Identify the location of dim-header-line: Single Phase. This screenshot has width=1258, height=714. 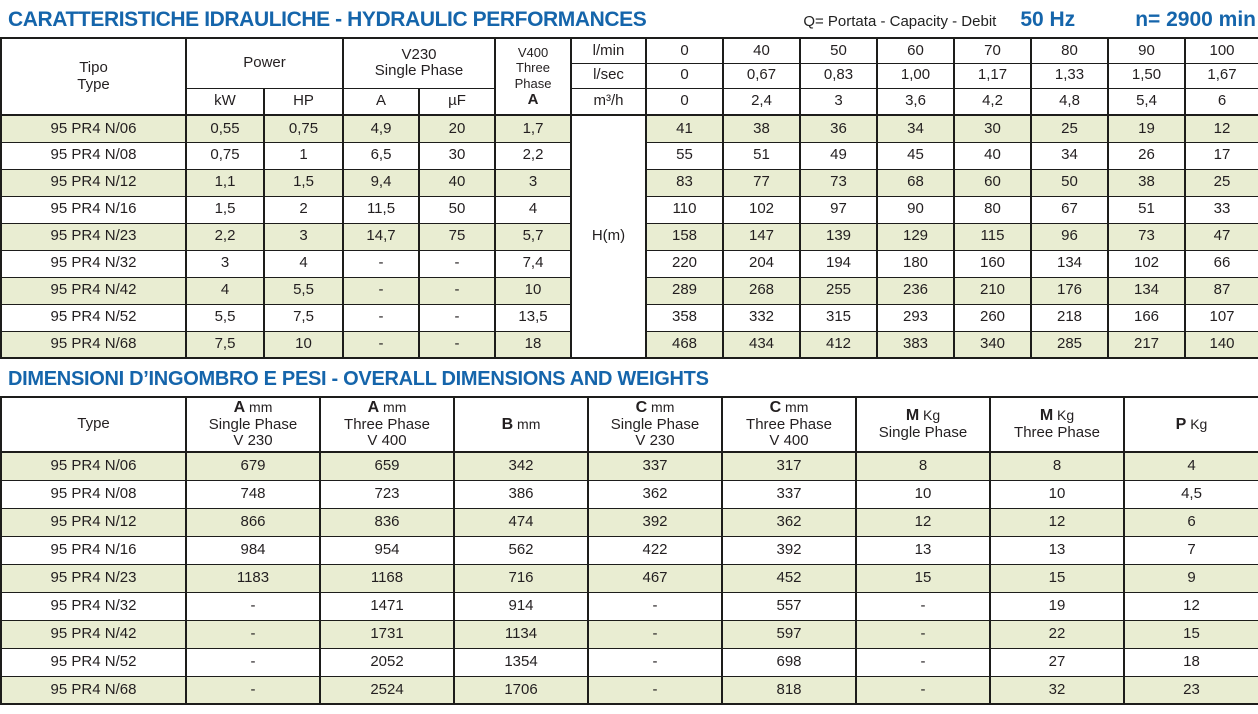
(655, 424).